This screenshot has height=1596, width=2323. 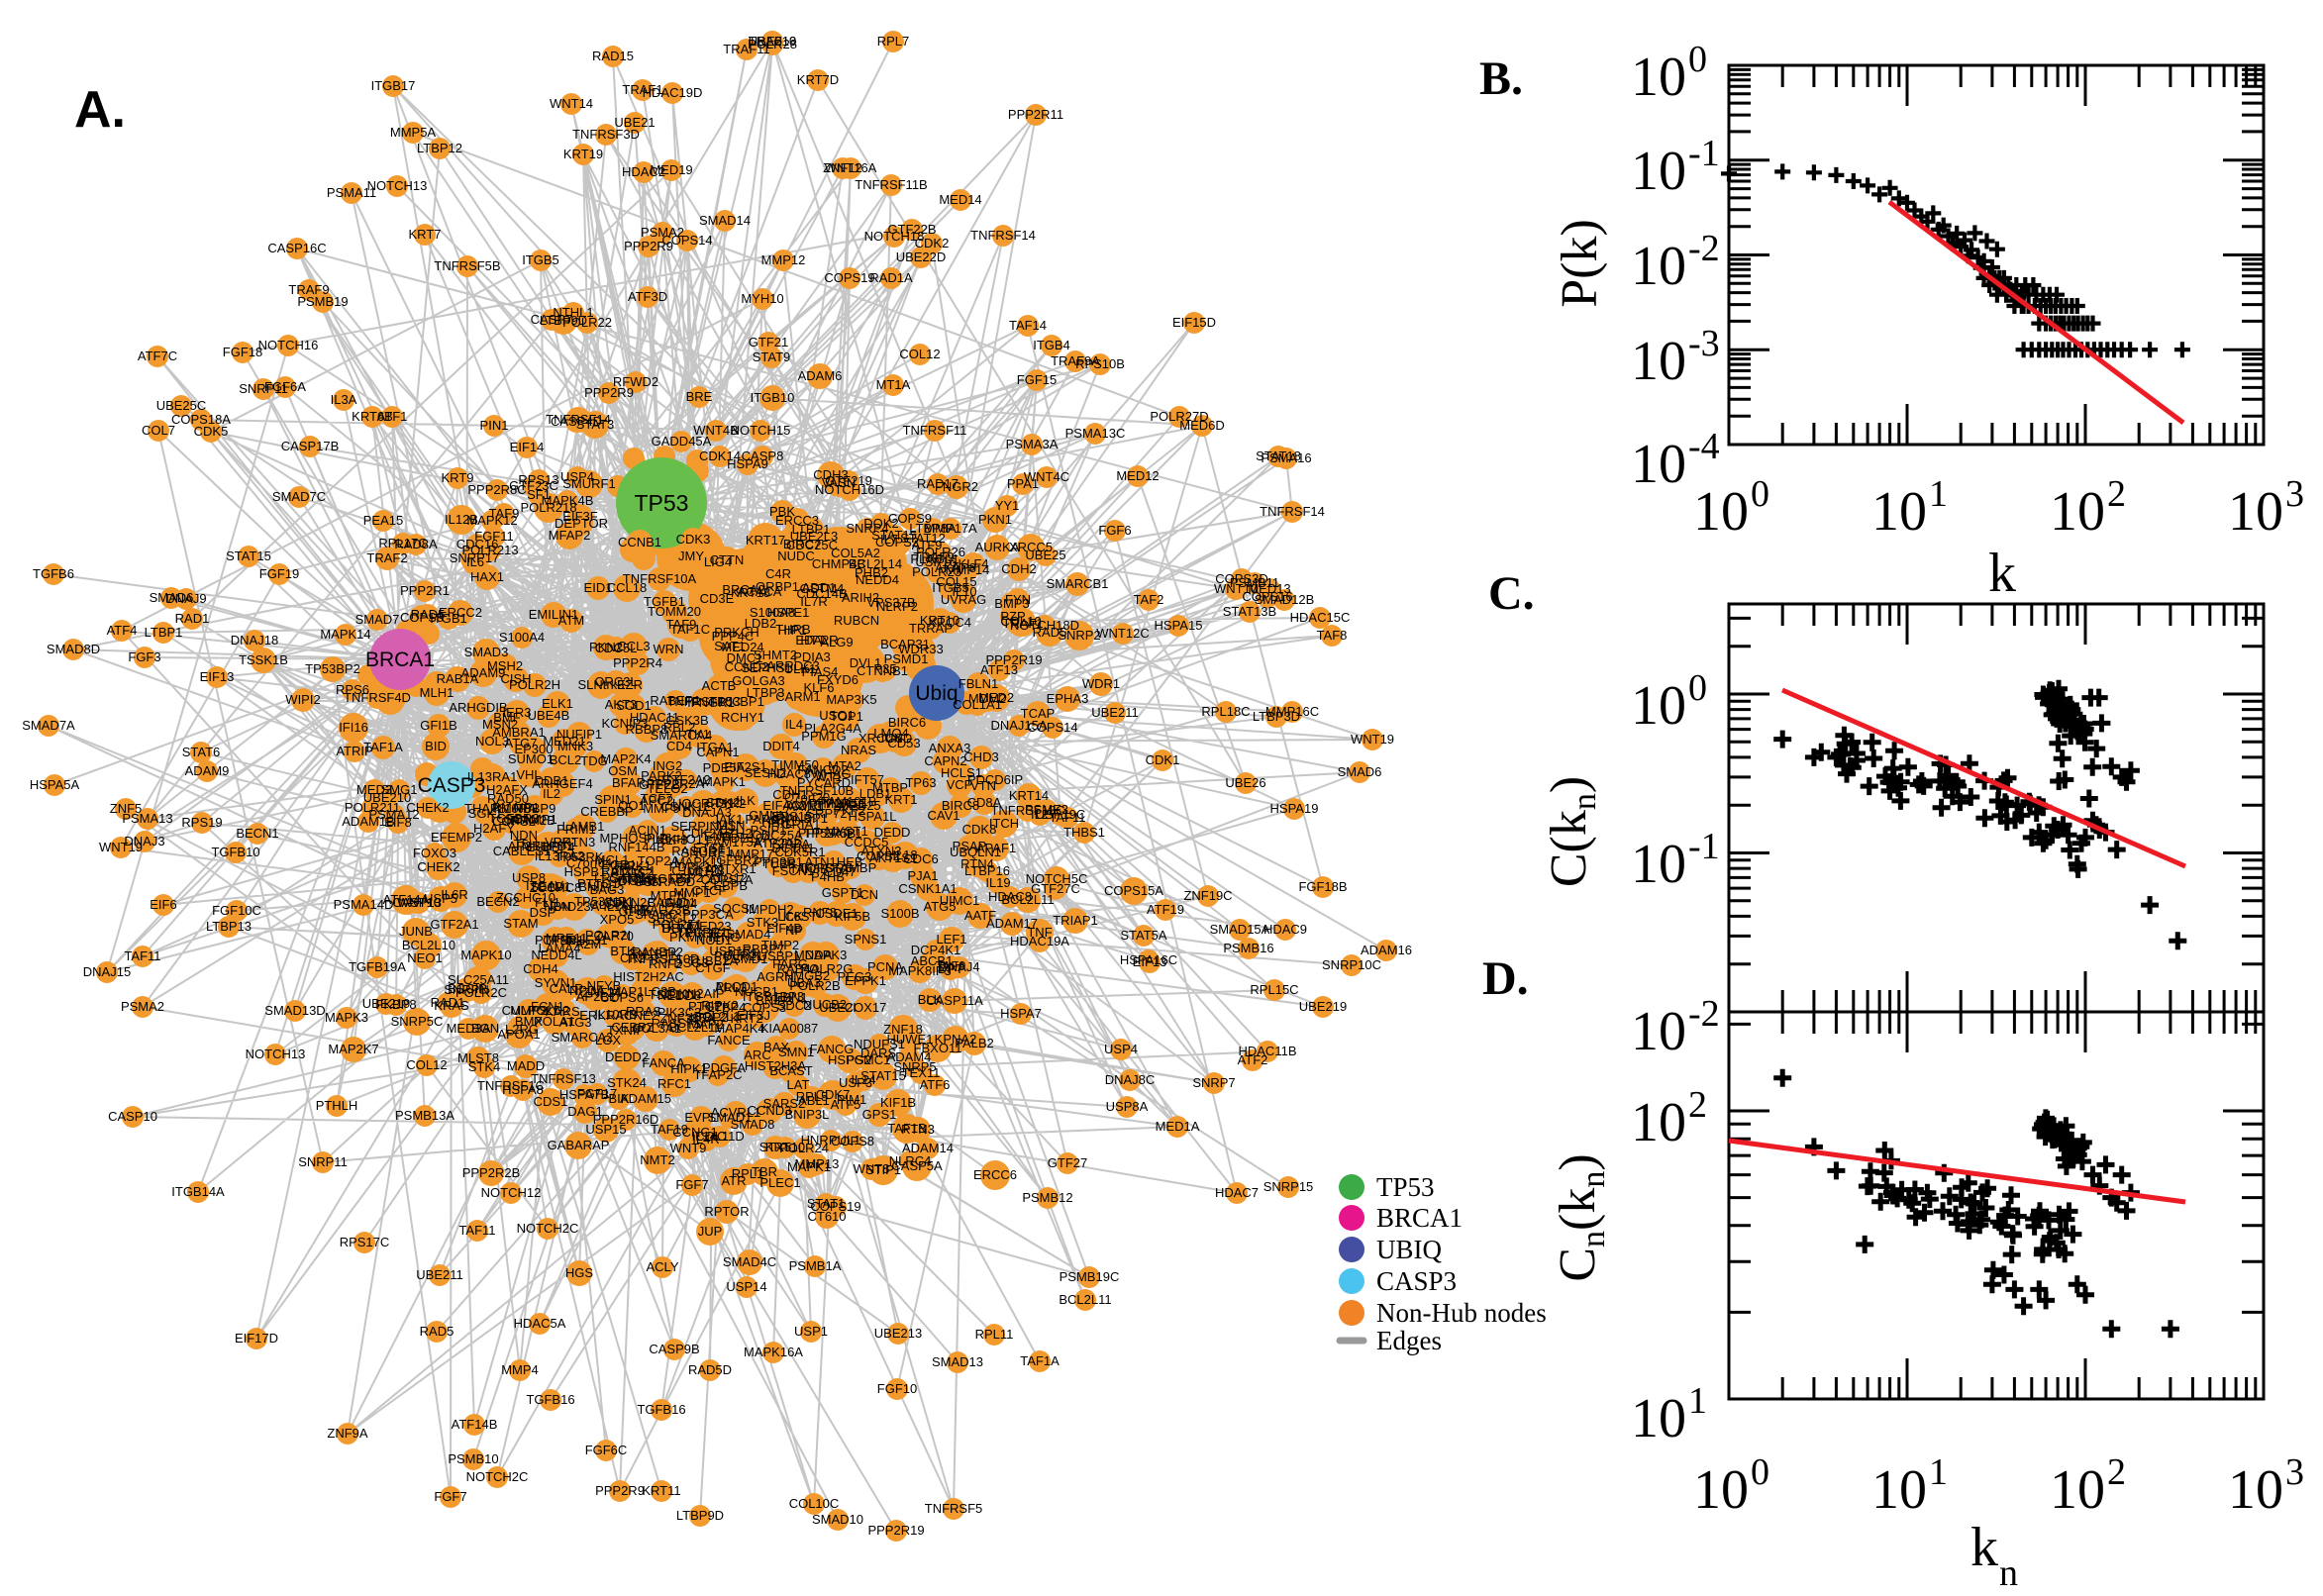 What do you see at coordinates (694, 539) in the screenshot?
I see `svg-text: CDK3` at bounding box center [694, 539].